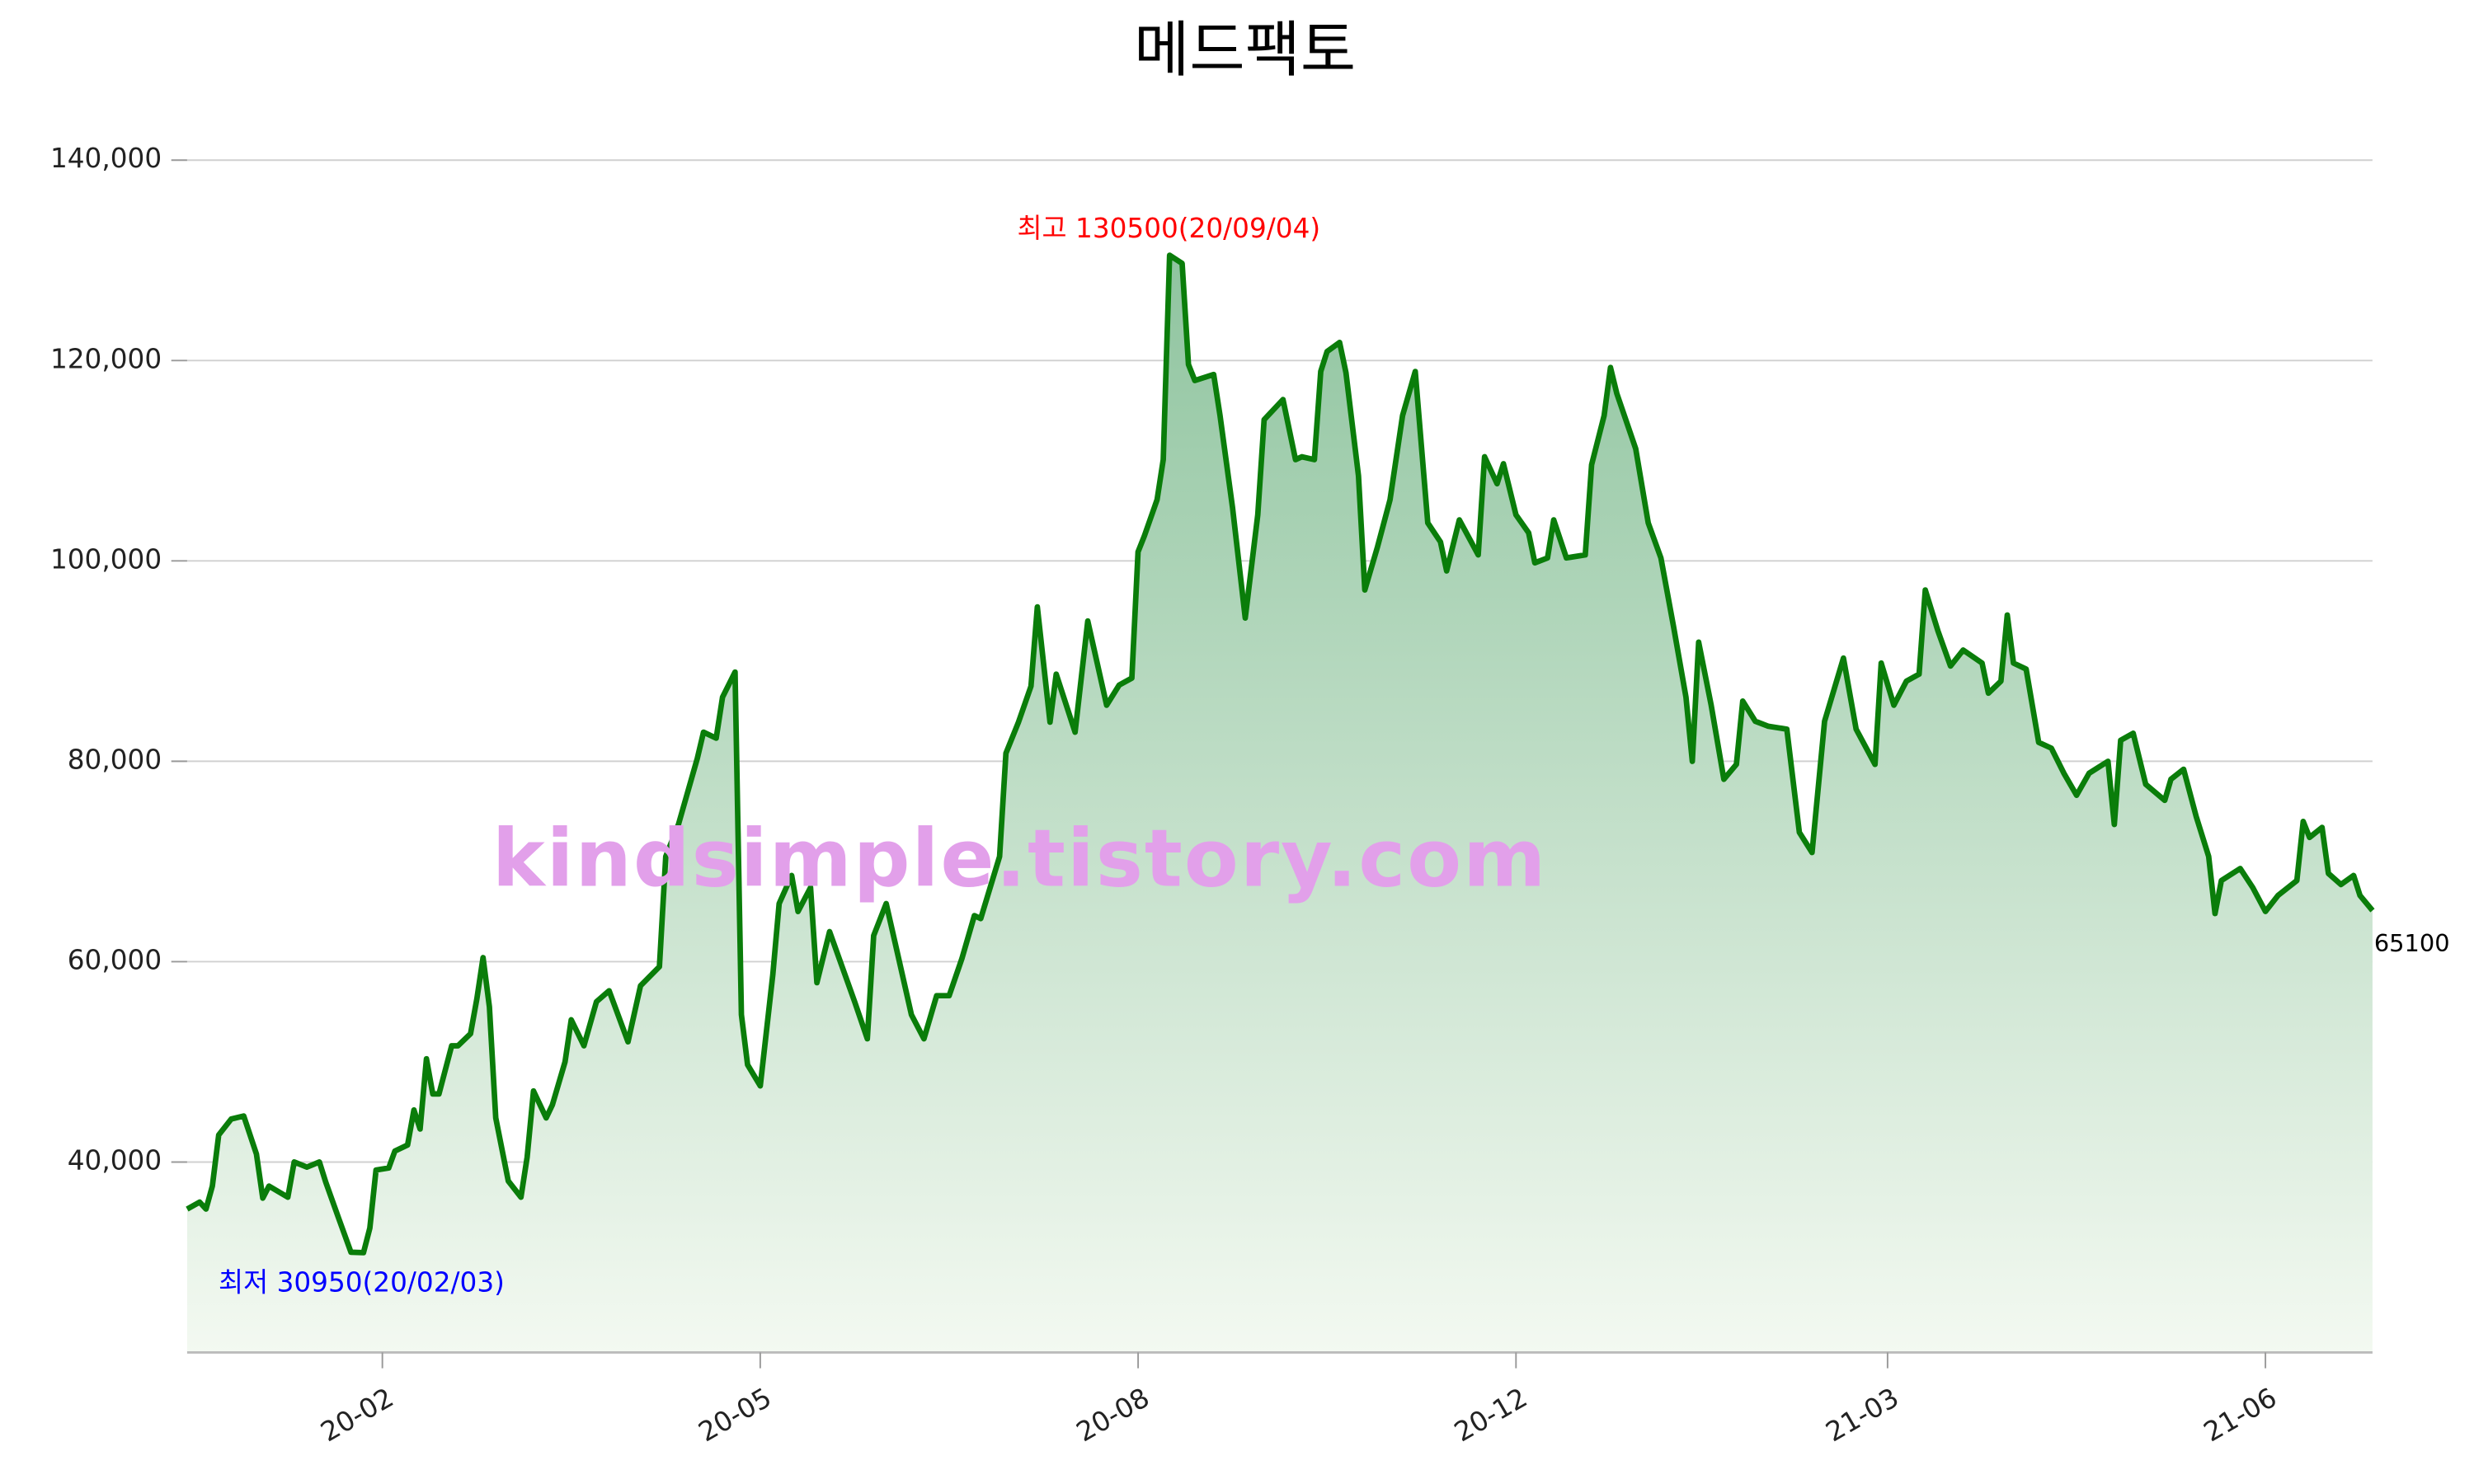 This screenshot has height=1484, width=2474. I want to click on y-tick-label: 120,000, so click(106, 358).